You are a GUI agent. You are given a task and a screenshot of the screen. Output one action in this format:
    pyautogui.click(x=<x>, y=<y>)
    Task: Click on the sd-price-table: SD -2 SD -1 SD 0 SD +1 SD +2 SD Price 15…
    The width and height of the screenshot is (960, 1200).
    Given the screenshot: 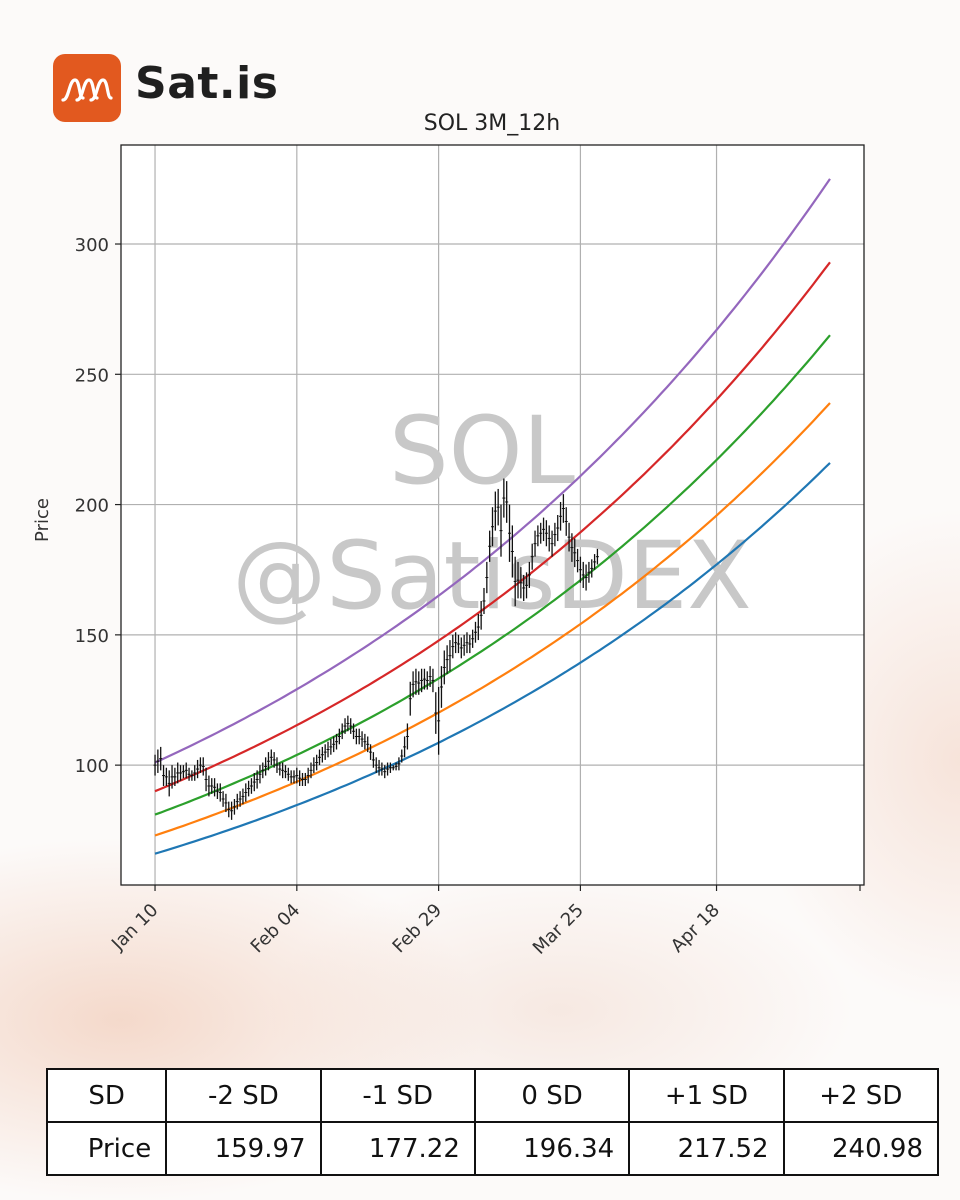 What is the action you would take?
    pyautogui.click(x=492, y=1122)
    